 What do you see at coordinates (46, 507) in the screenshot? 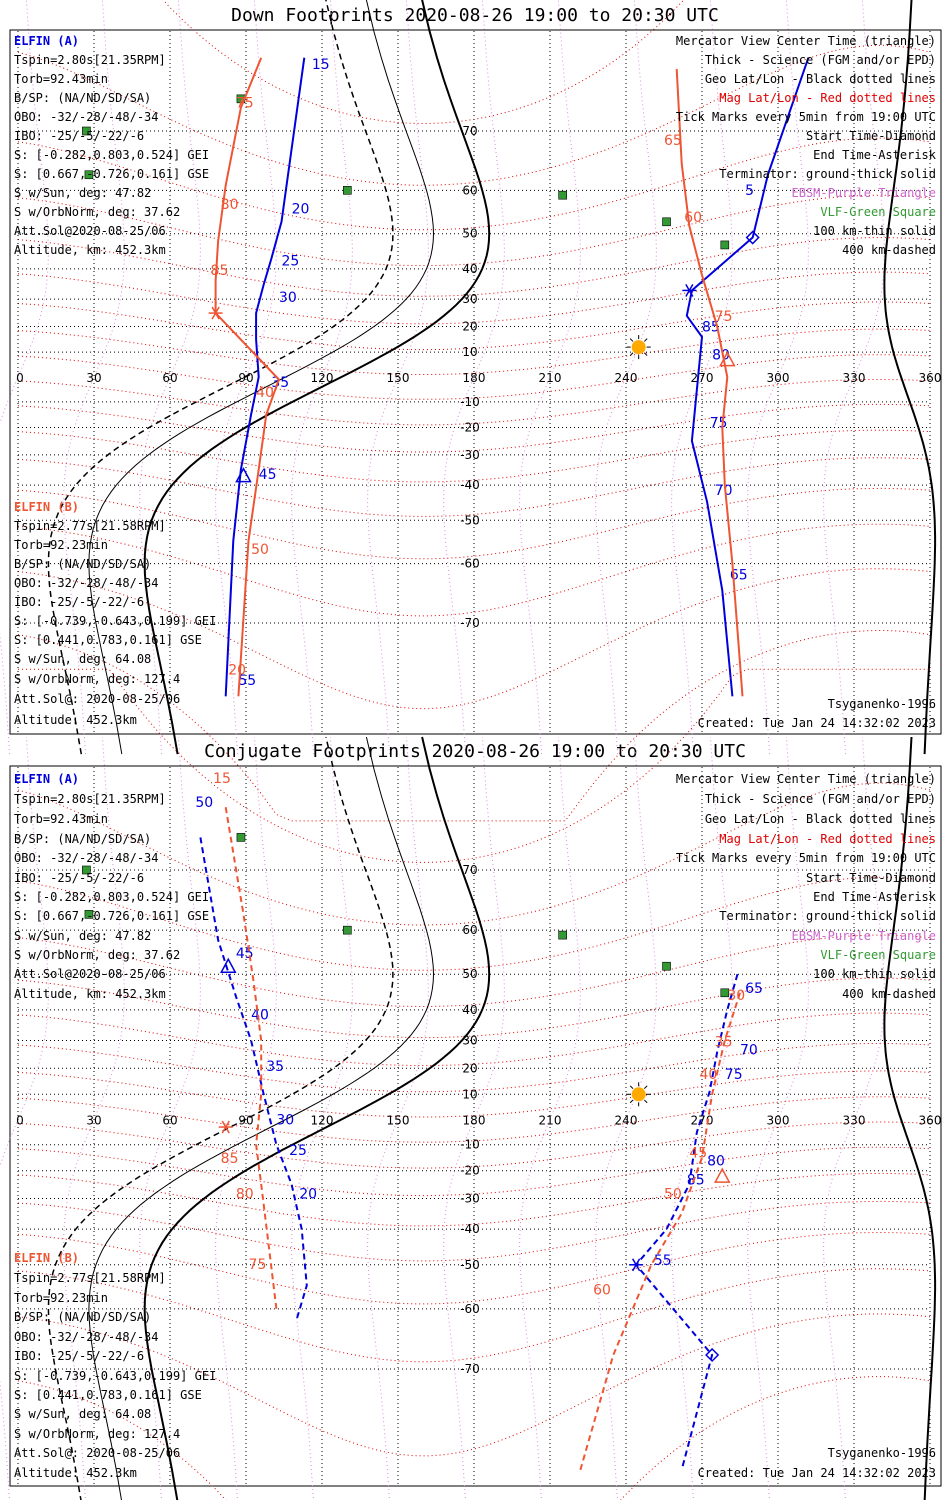
I see `info-line: ELFIN (B)` at bounding box center [46, 507].